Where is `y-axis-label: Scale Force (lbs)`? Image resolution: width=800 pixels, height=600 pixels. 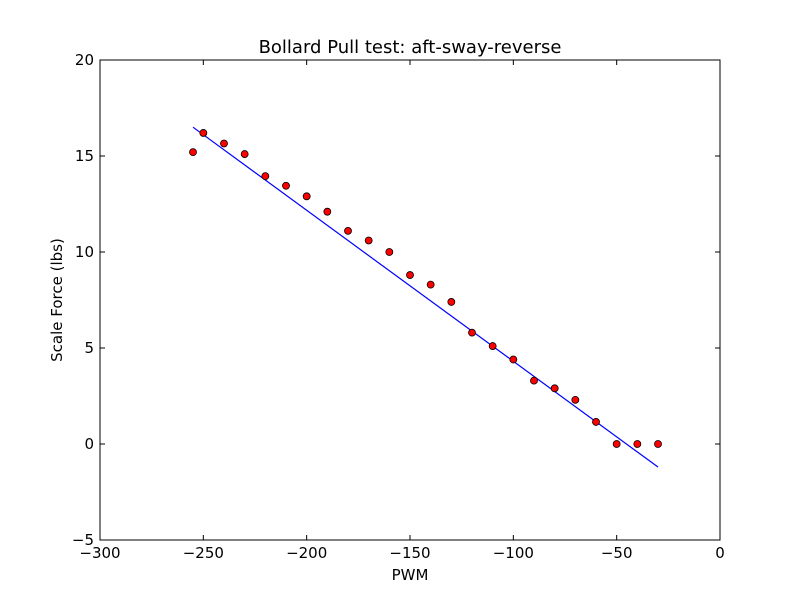 y-axis-label: Scale Force (lbs) is located at coordinates (57, 300).